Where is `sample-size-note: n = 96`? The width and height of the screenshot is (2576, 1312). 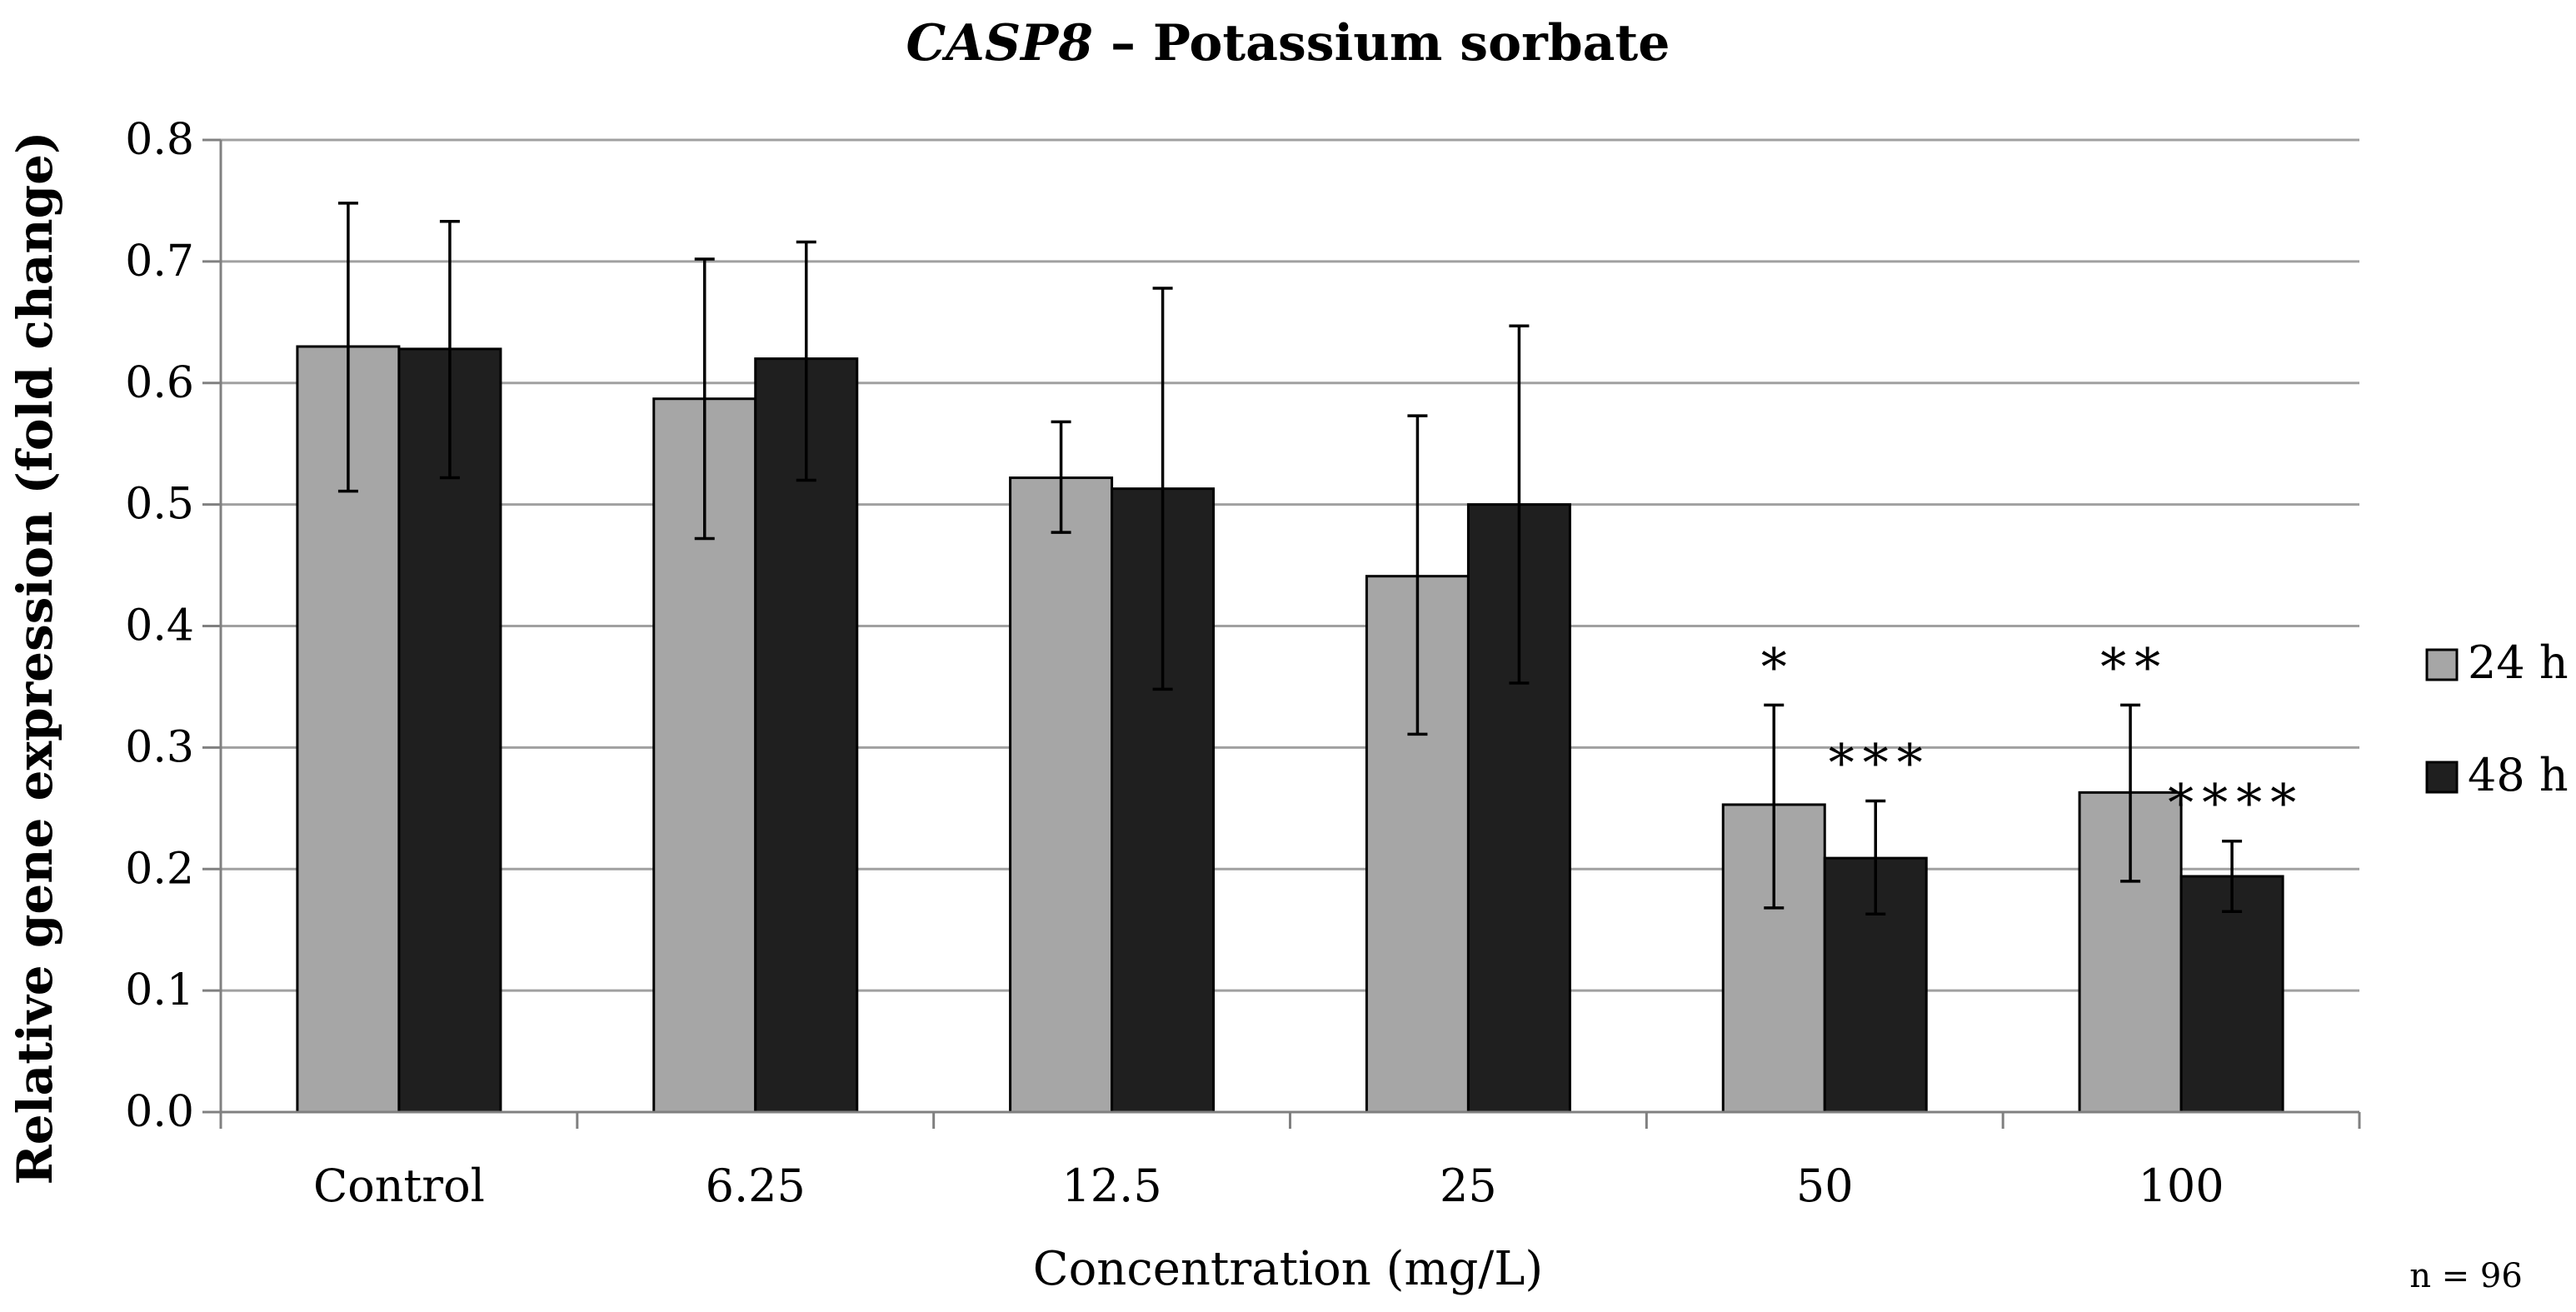 sample-size-note: n = 96 is located at coordinates (2466, 1276).